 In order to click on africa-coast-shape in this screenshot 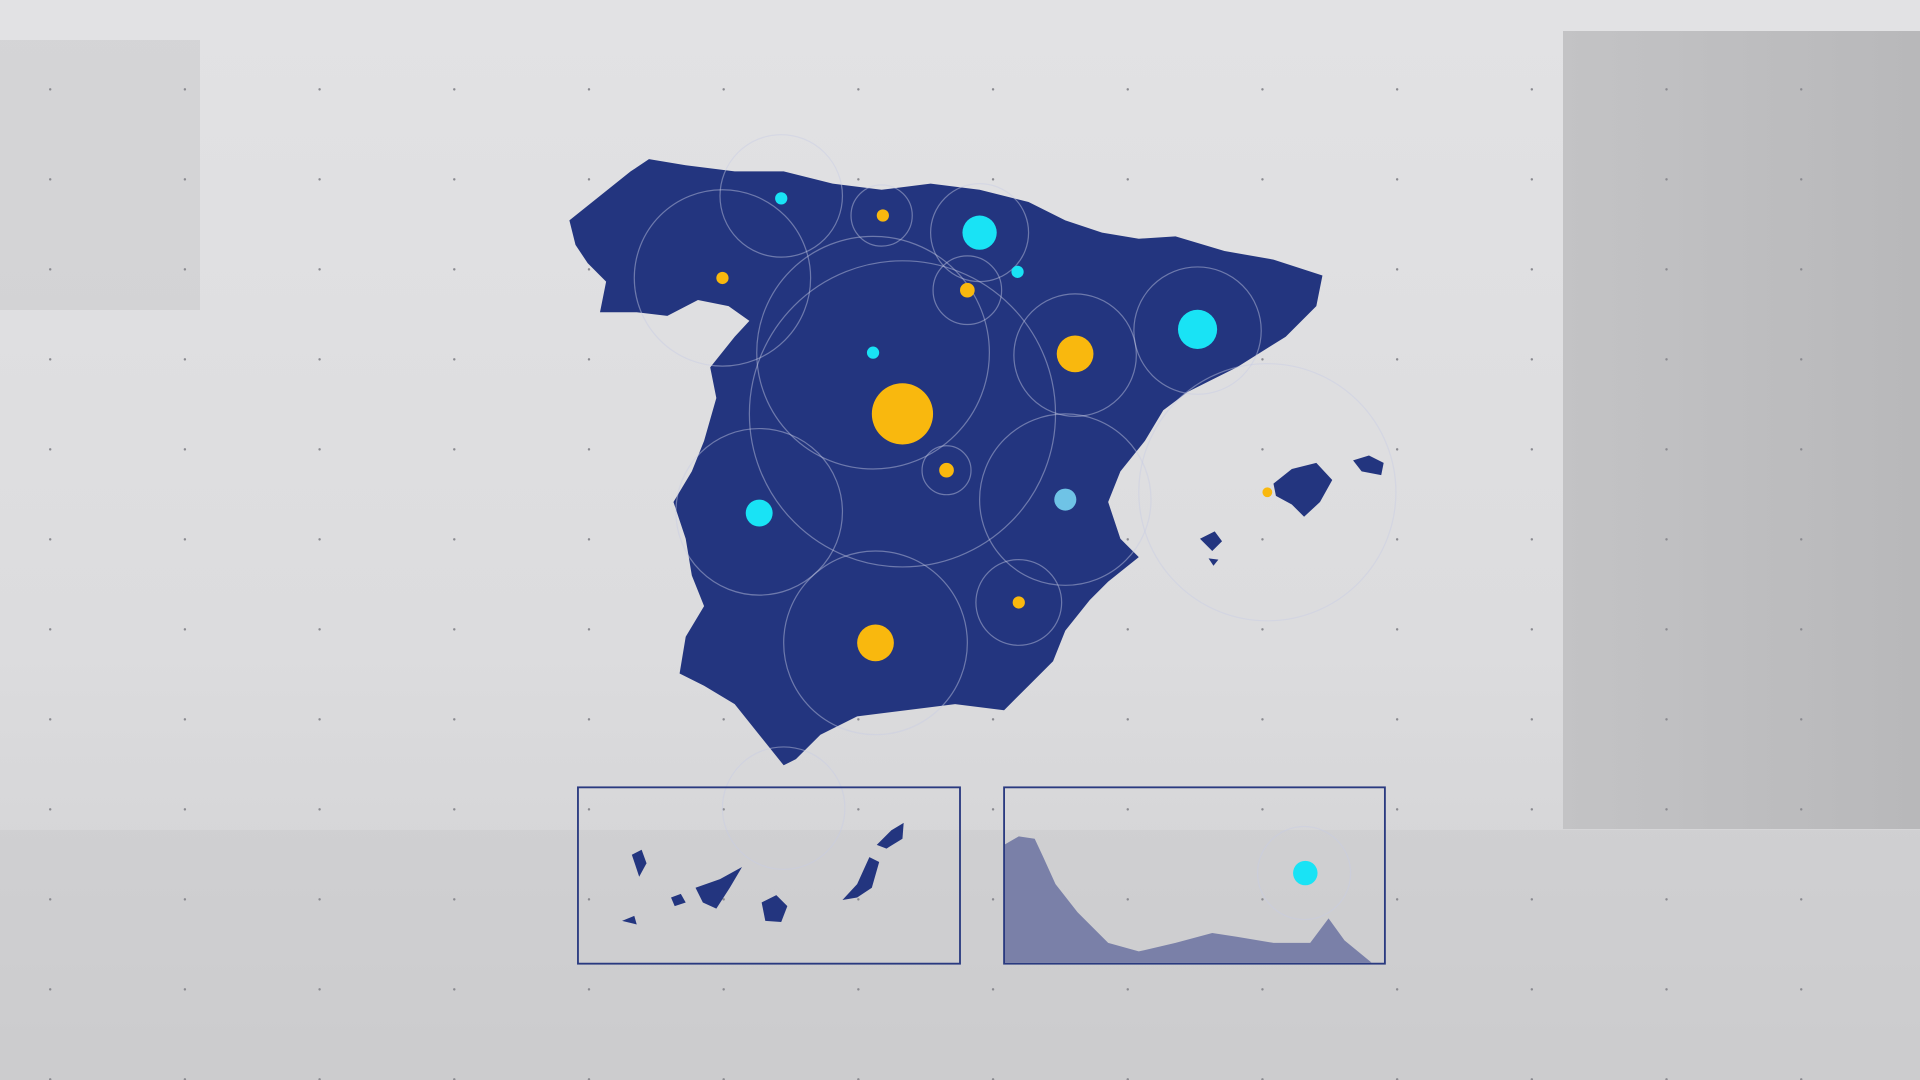, I will do `click(1188, 899)`.